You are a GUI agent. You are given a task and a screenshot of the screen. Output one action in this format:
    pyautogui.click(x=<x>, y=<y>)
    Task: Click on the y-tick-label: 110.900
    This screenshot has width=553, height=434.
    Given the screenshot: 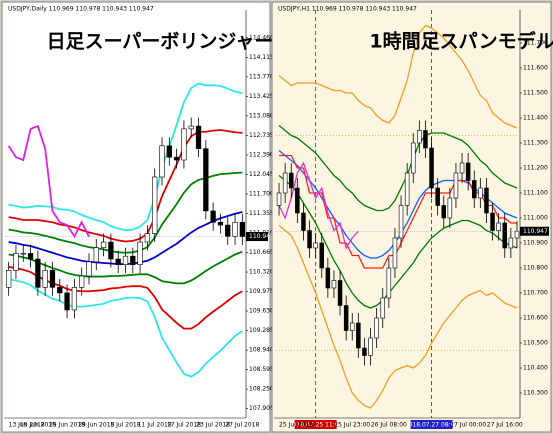 What is the action you would take?
    pyautogui.click(x=535, y=243)
    